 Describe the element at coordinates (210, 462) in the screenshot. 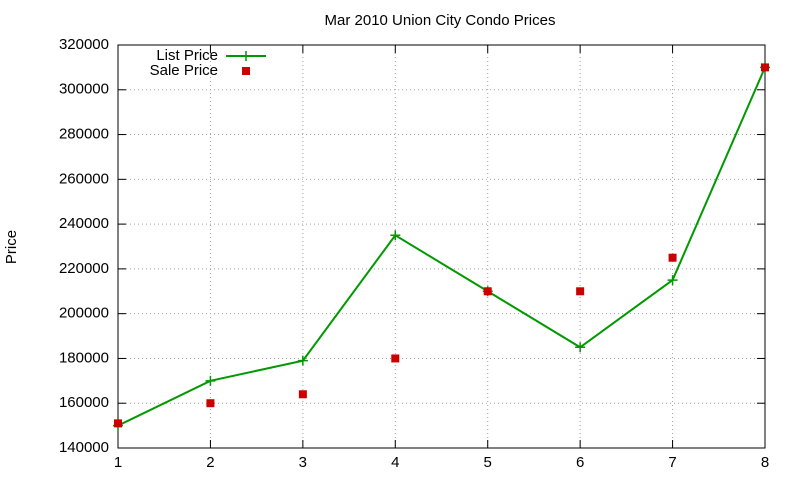

I see `x-tick-label: 2` at that location.